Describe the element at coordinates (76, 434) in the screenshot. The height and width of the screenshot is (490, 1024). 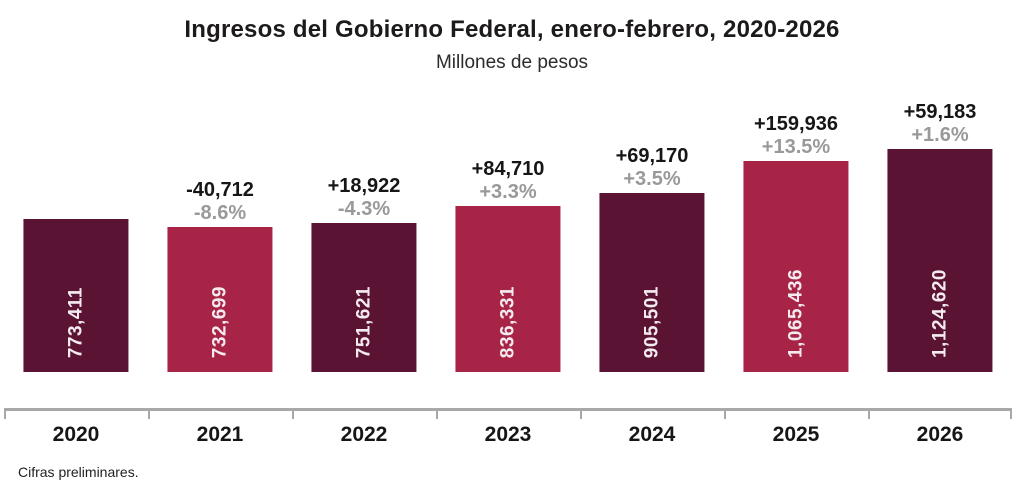
I see `x-tick-label-2020: 2020` at that location.